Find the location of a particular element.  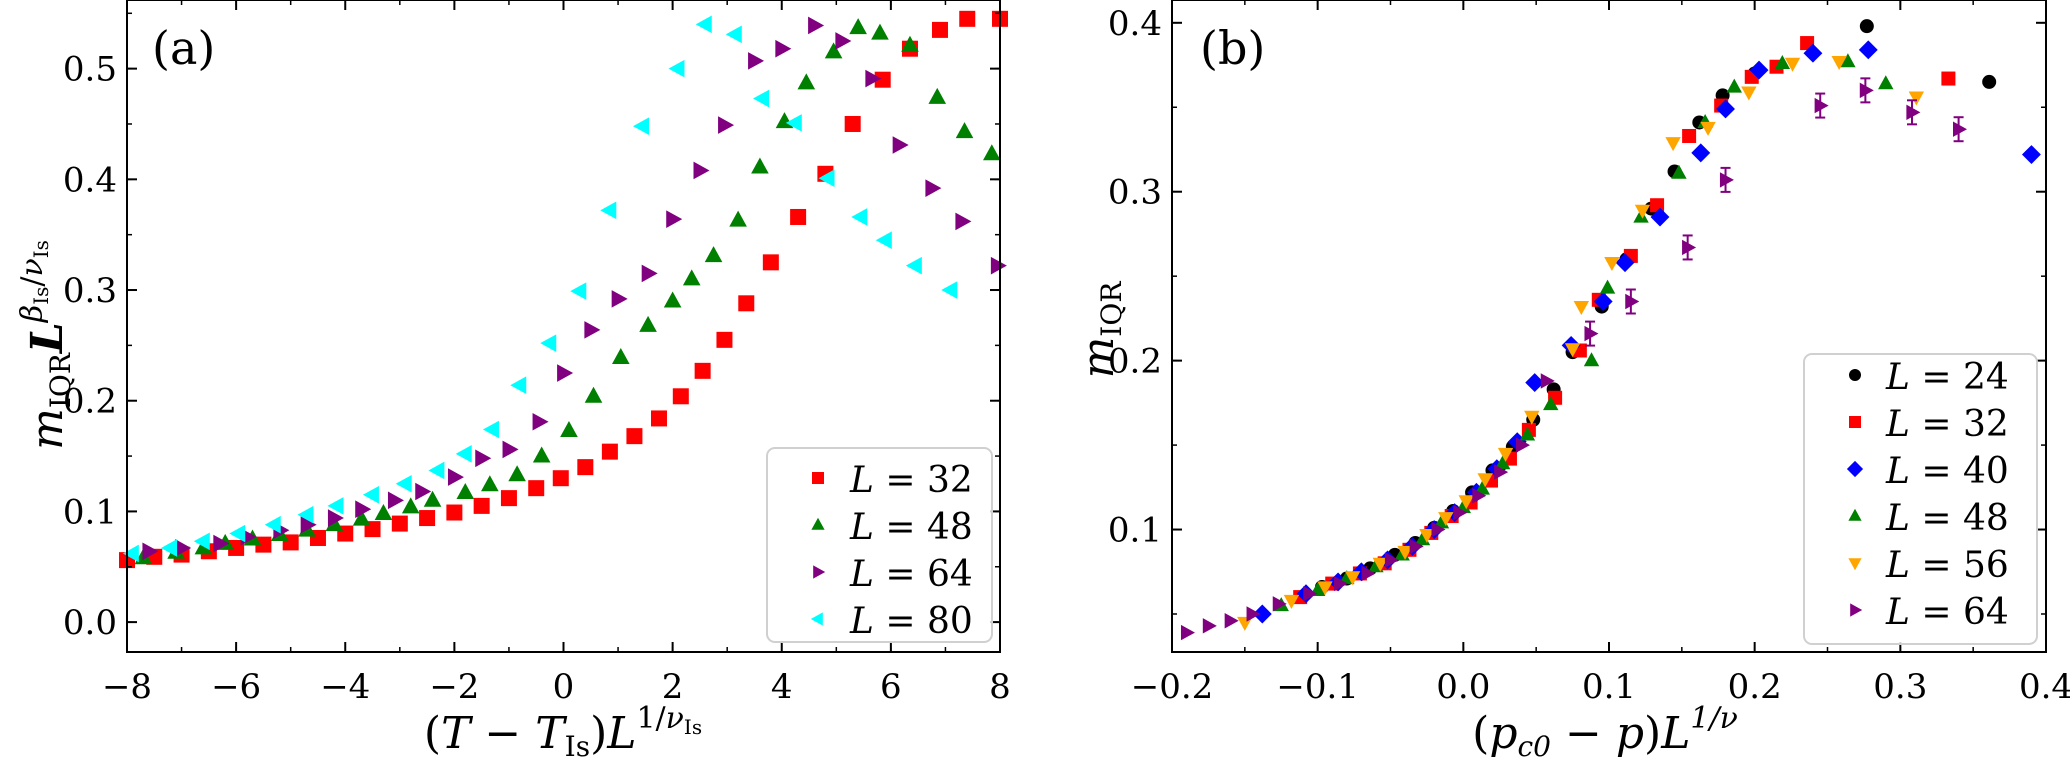

x-tick-label: 0 is located at coordinates (564, 687).